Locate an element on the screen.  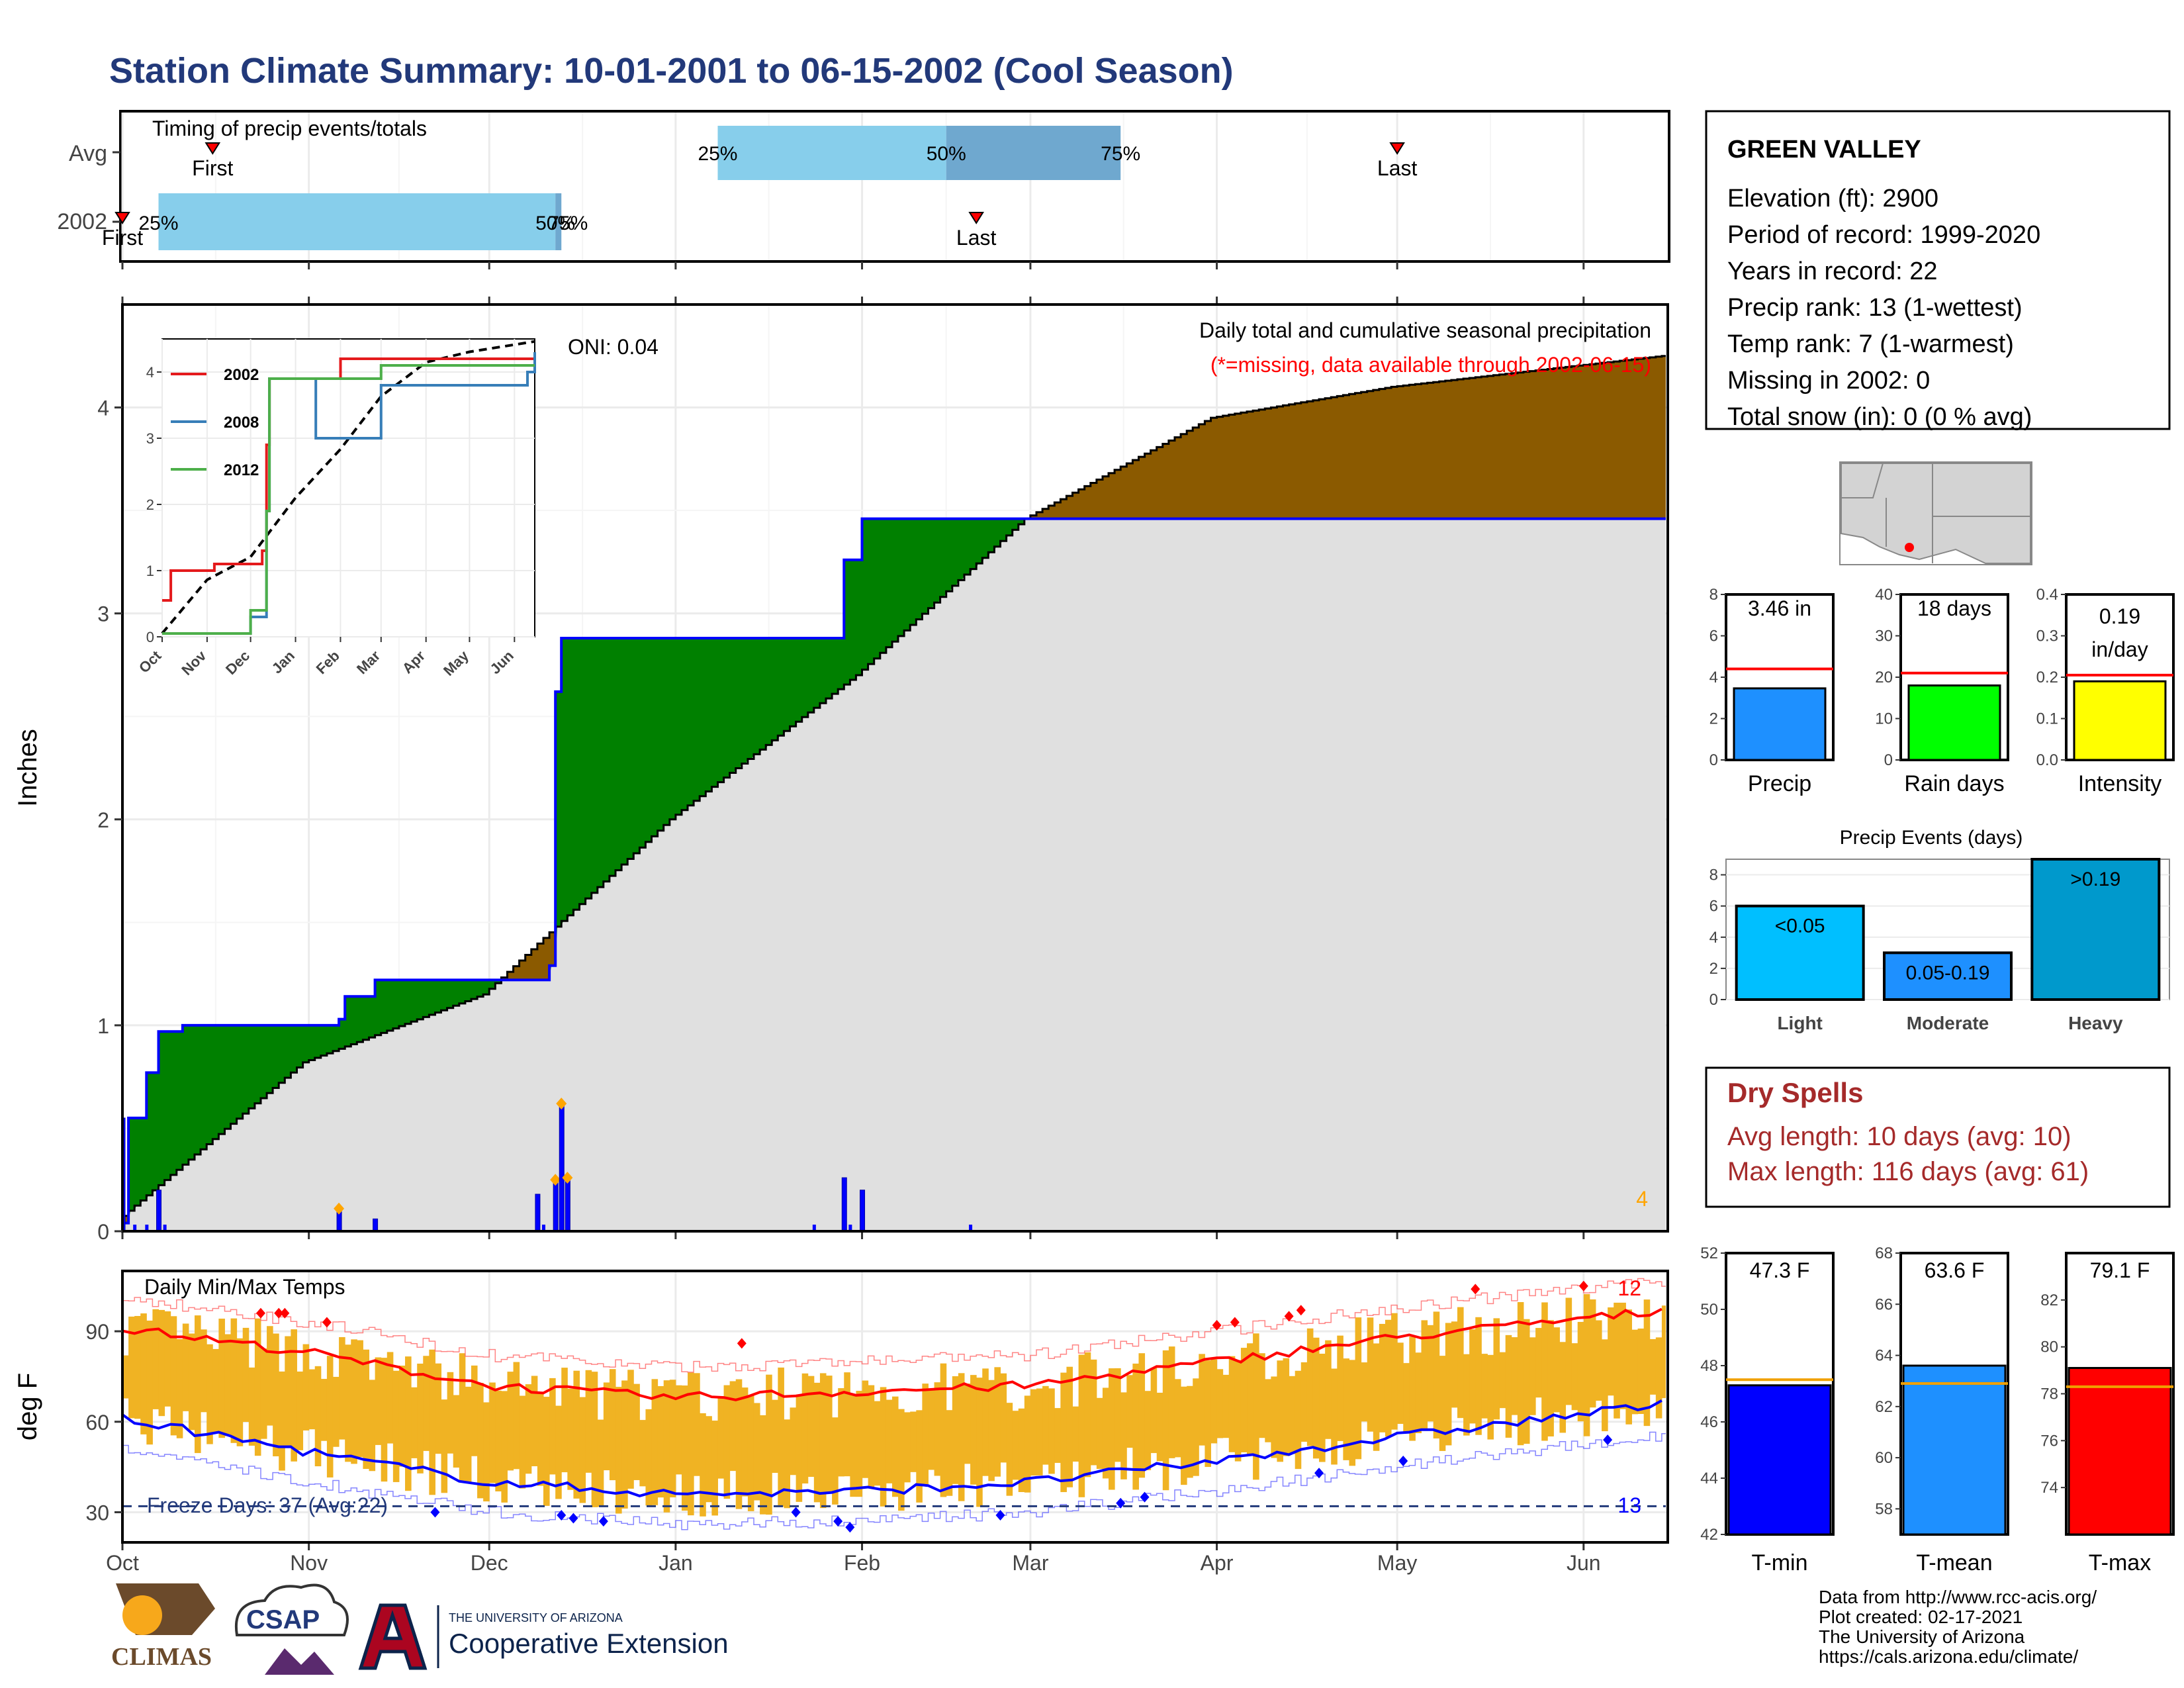
summary-y-tick-label: 0.2 is located at coordinates (2047, 677).